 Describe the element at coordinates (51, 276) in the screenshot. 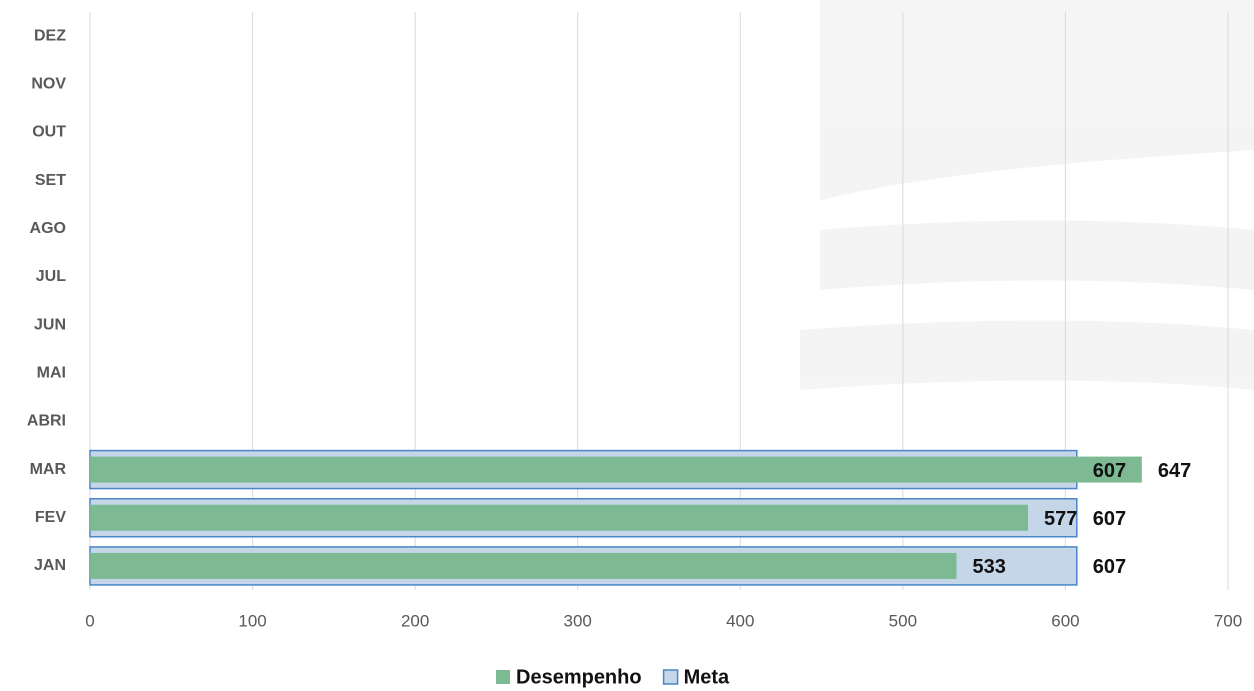

I see `y-tick-label: JUL` at that location.